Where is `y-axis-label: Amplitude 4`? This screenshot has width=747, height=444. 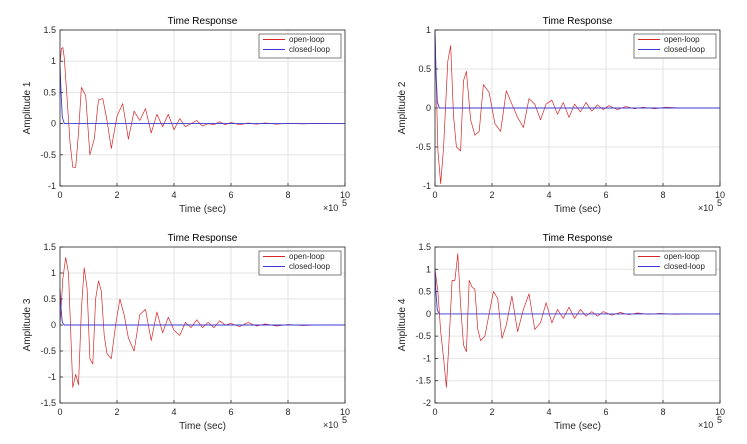
y-axis-label: Amplitude 4 is located at coordinates (402, 324).